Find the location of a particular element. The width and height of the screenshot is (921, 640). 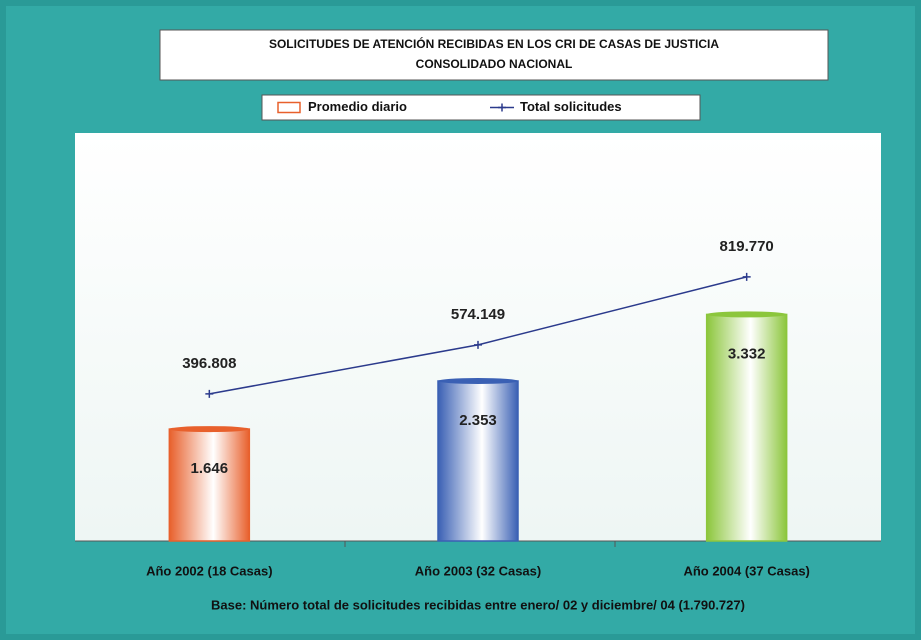

legend-label: Promedio diario is located at coordinates (357, 106).